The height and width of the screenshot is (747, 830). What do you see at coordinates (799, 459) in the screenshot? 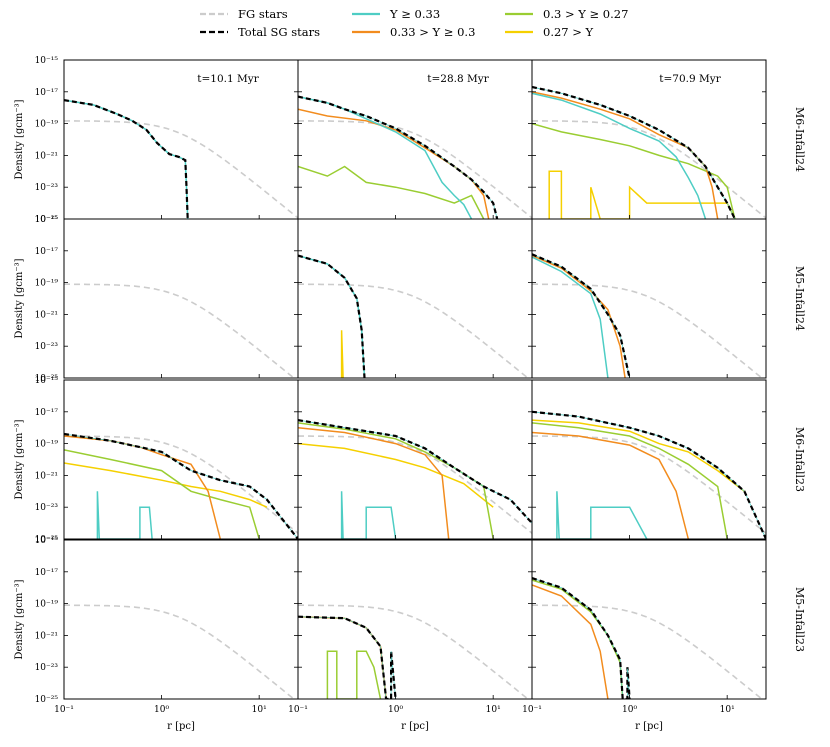
I see `row-label-3: M6-Infall23` at bounding box center [799, 459].